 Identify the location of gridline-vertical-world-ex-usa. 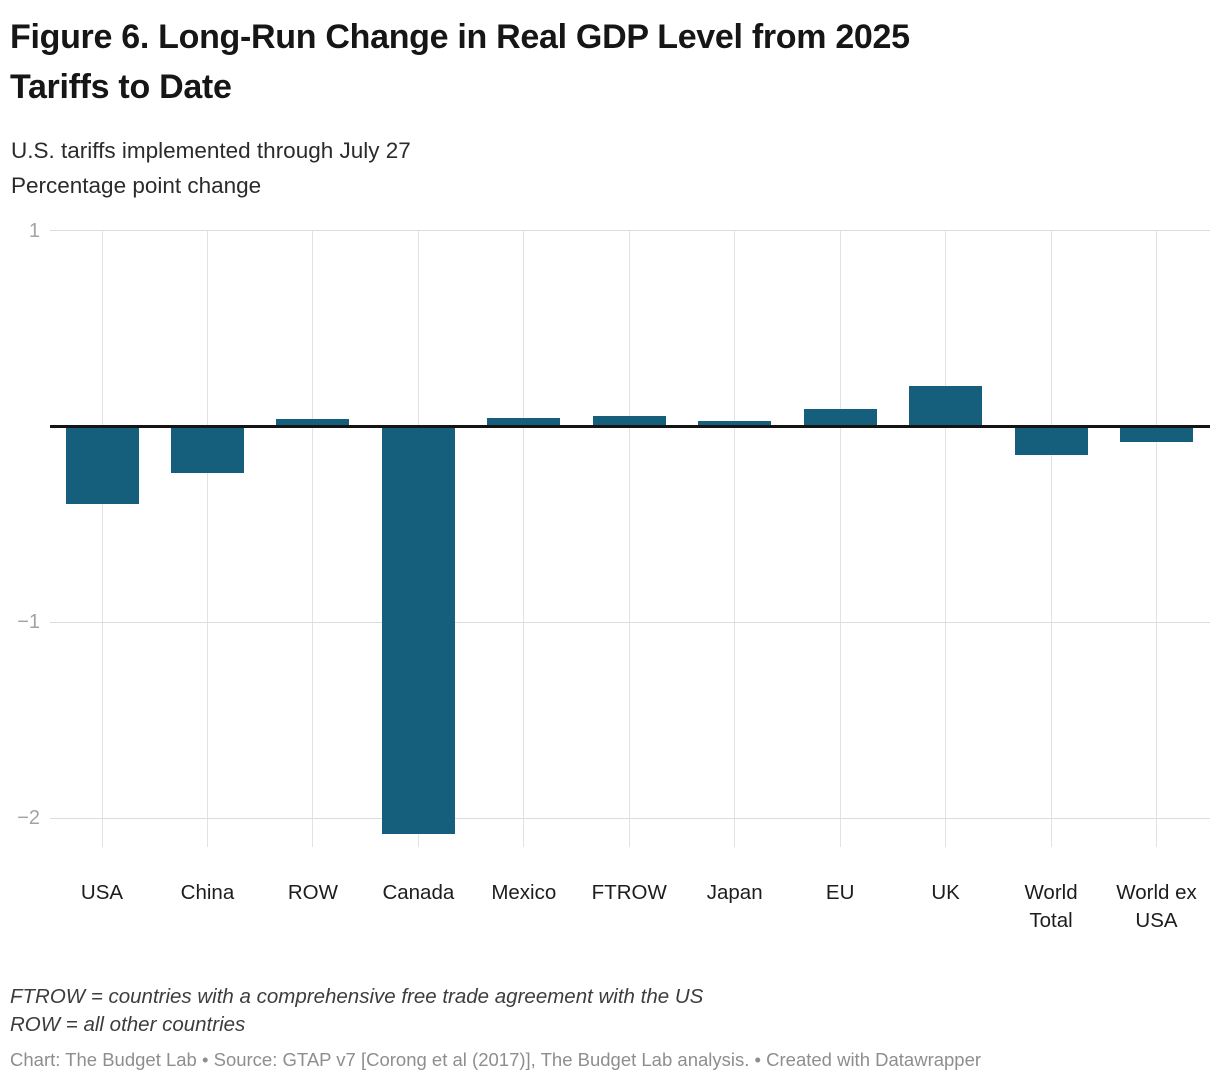
(1156, 538).